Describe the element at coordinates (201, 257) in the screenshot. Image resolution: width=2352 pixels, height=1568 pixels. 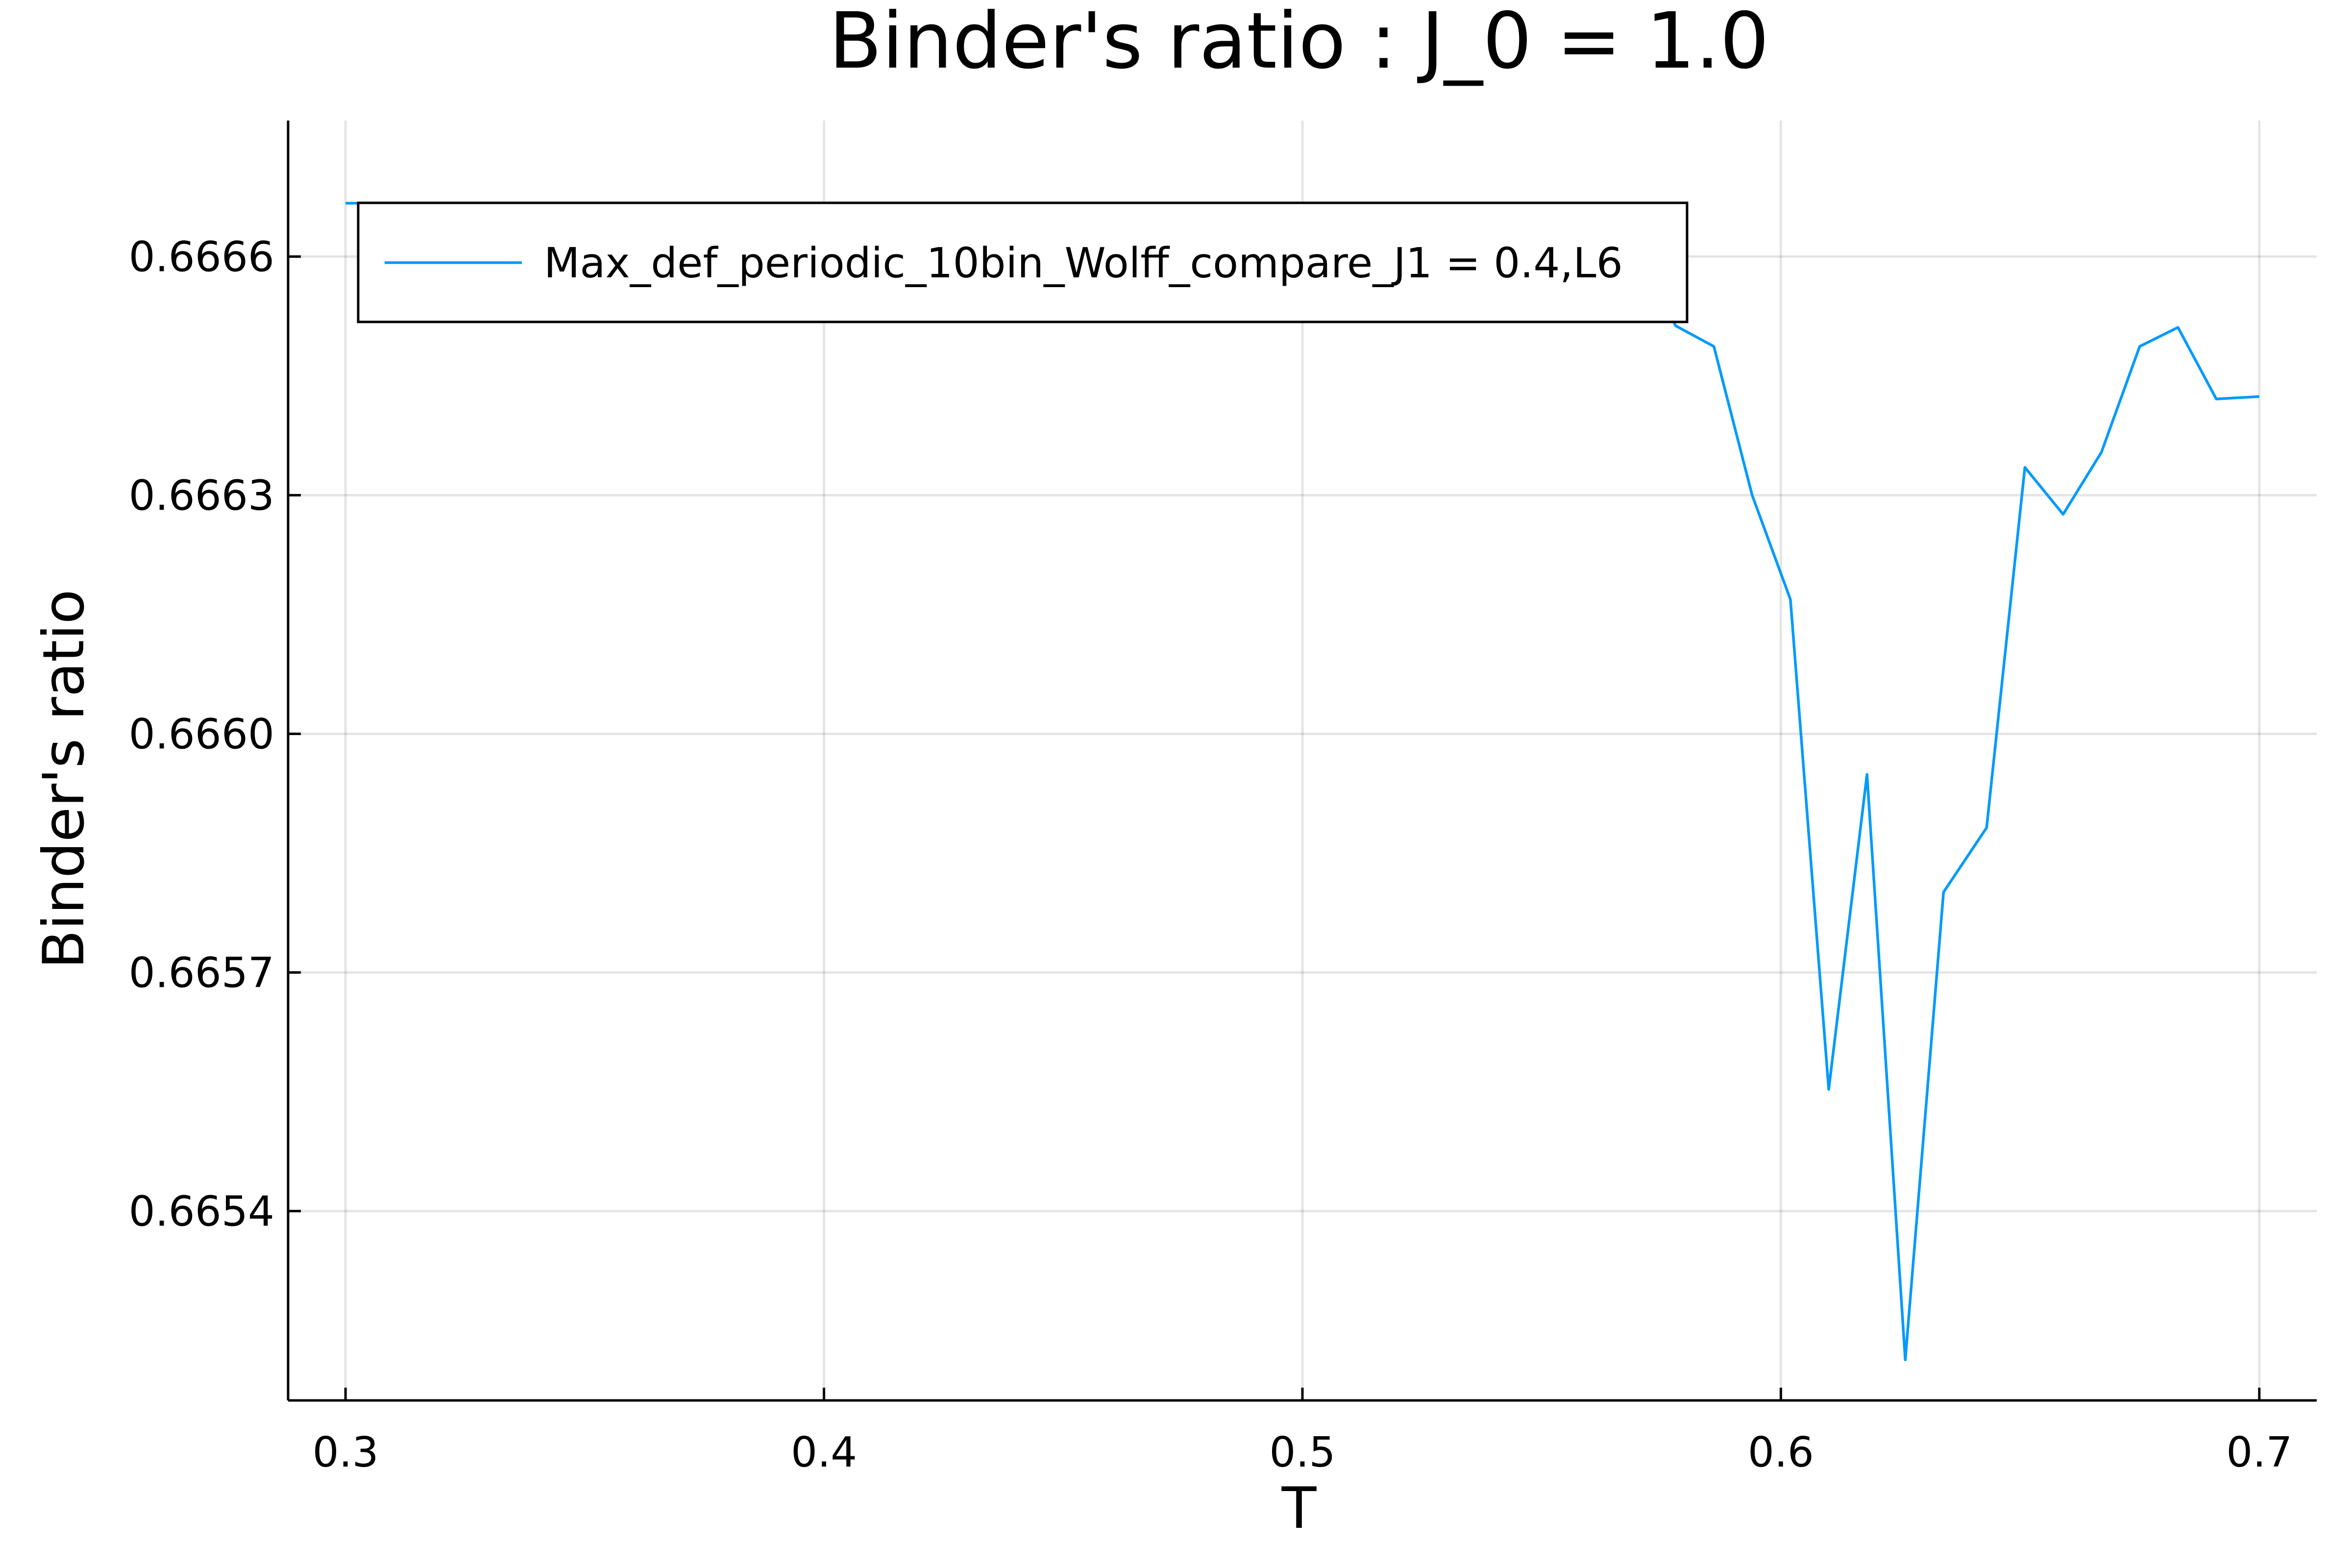
I see `y-tick-label: 0.6666` at that location.